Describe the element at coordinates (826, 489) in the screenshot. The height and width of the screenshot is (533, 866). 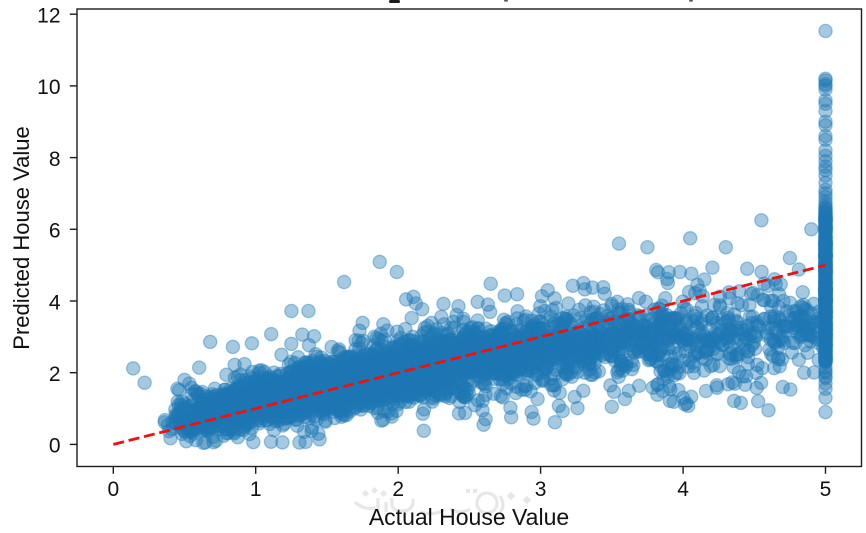
I see `svg-text: 5` at that location.